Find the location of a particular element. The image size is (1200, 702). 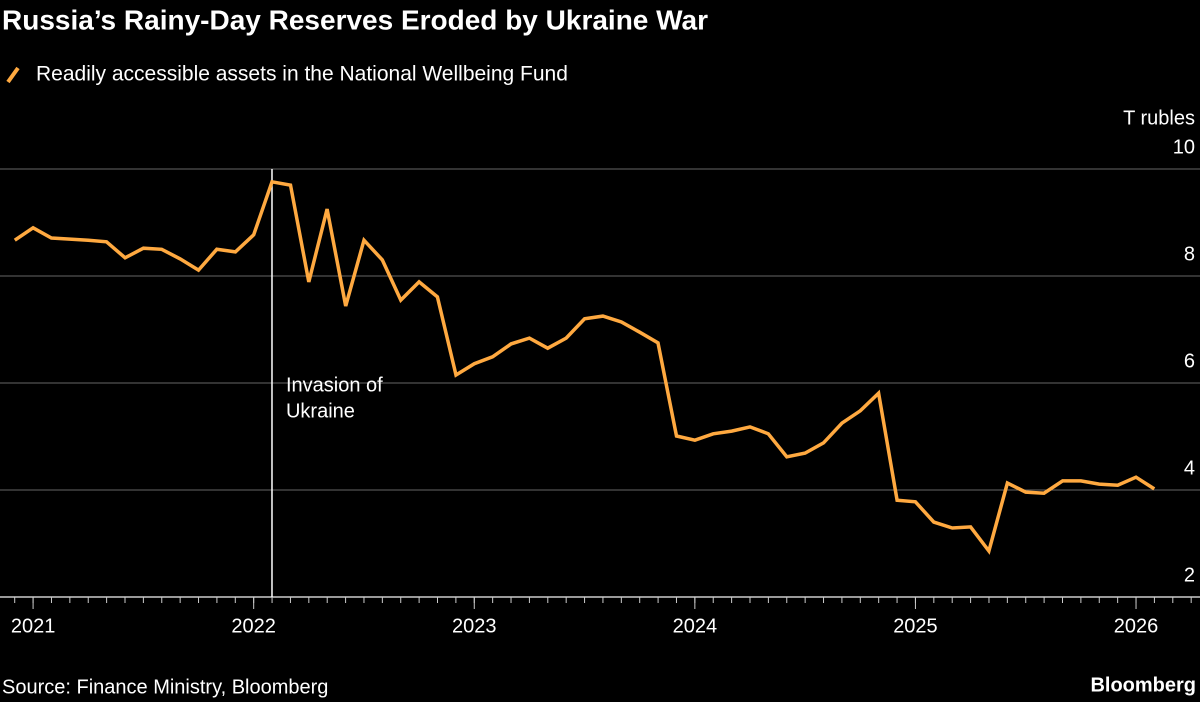

x-tick-label: 2026 is located at coordinates (1136, 626).